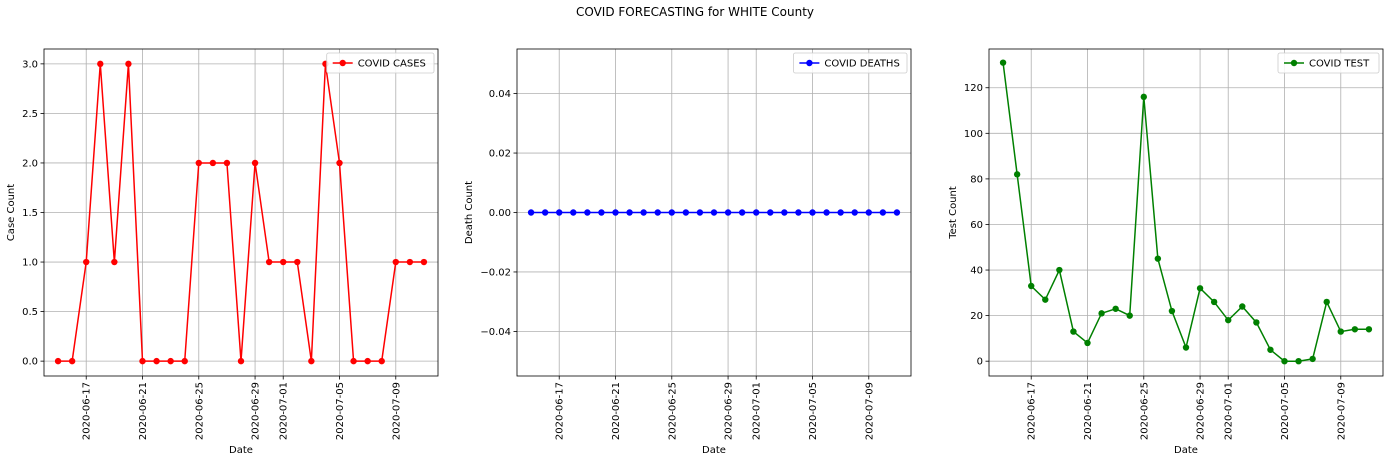  I want to click on chart-3-legend-box, so click(1328, 63).